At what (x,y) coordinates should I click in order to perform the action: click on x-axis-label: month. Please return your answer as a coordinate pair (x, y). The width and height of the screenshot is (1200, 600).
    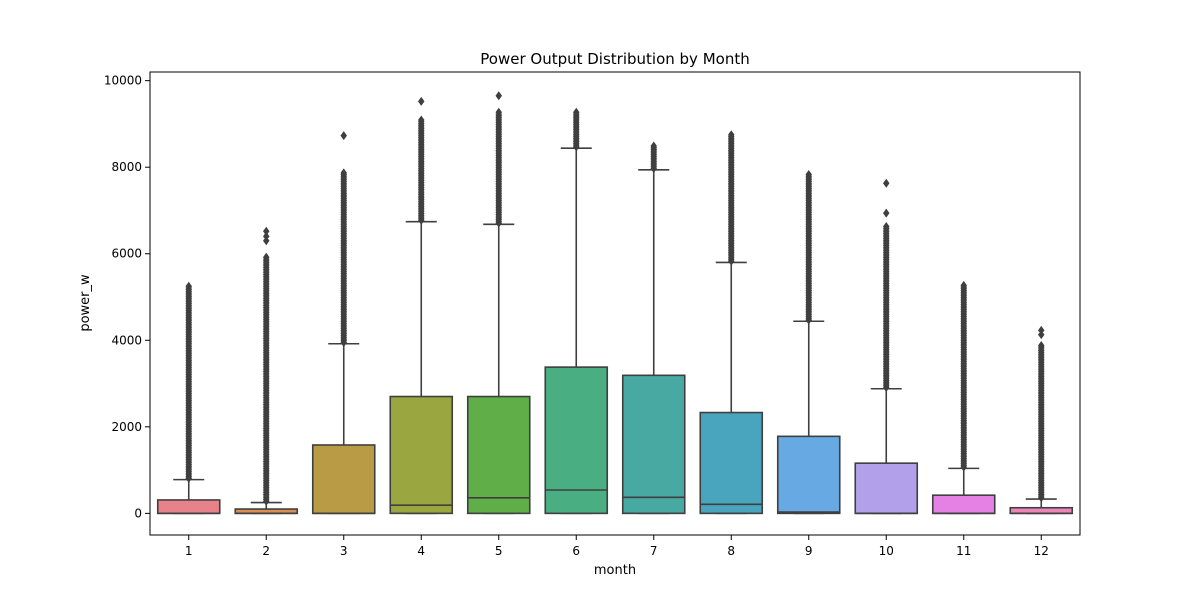
    Looking at the image, I should click on (615, 570).